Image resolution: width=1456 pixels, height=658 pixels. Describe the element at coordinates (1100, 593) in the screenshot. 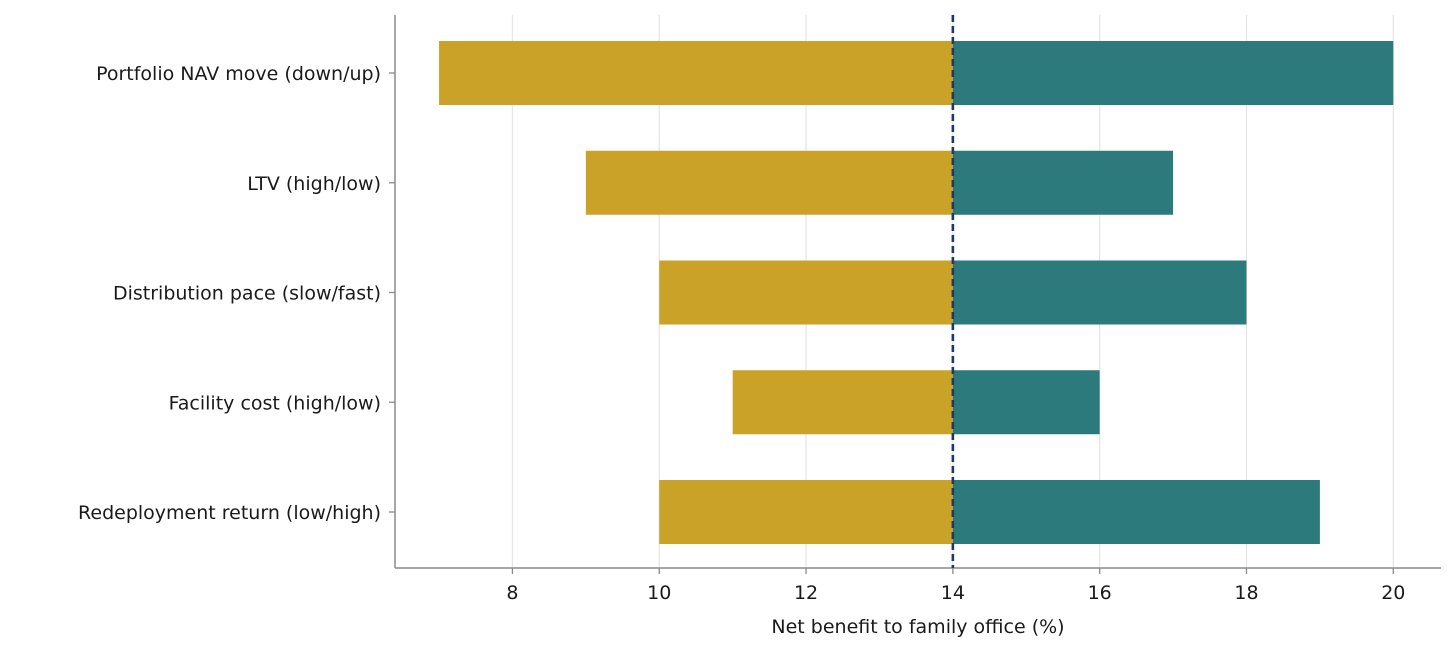

I see `x-tick-label: 16` at that location.